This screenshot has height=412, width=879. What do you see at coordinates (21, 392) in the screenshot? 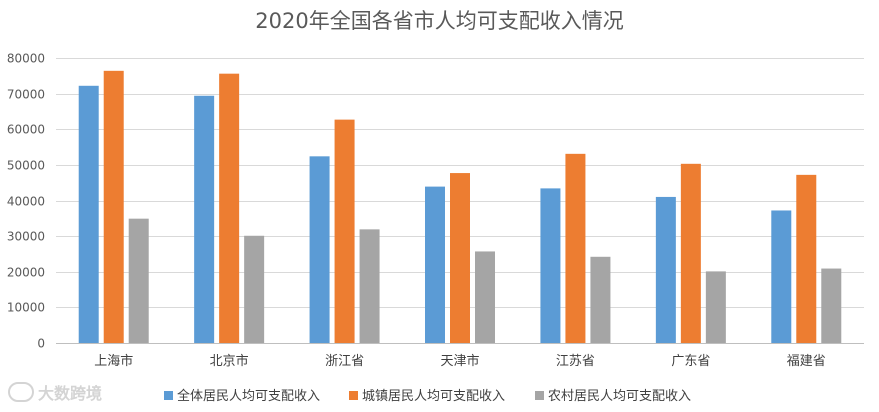
I see `watermark-logo-icon` at bounding box center [21, 392].